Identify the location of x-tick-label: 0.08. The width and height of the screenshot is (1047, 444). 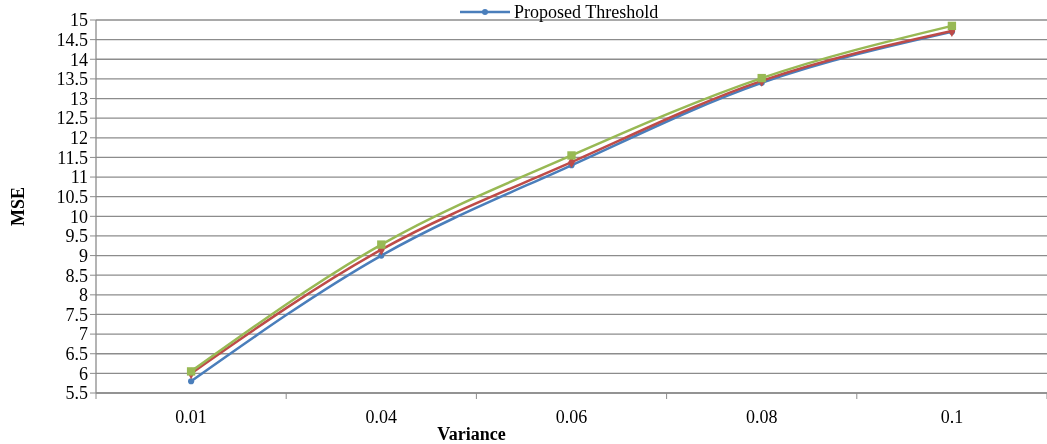
(761, 417).